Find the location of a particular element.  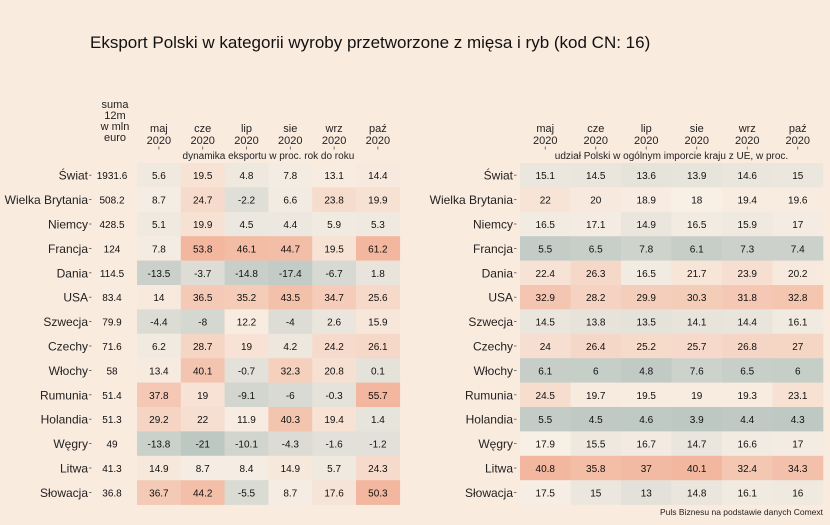

column-header-p1-5-line-2: 2020 is located at coordinates (334, 141).